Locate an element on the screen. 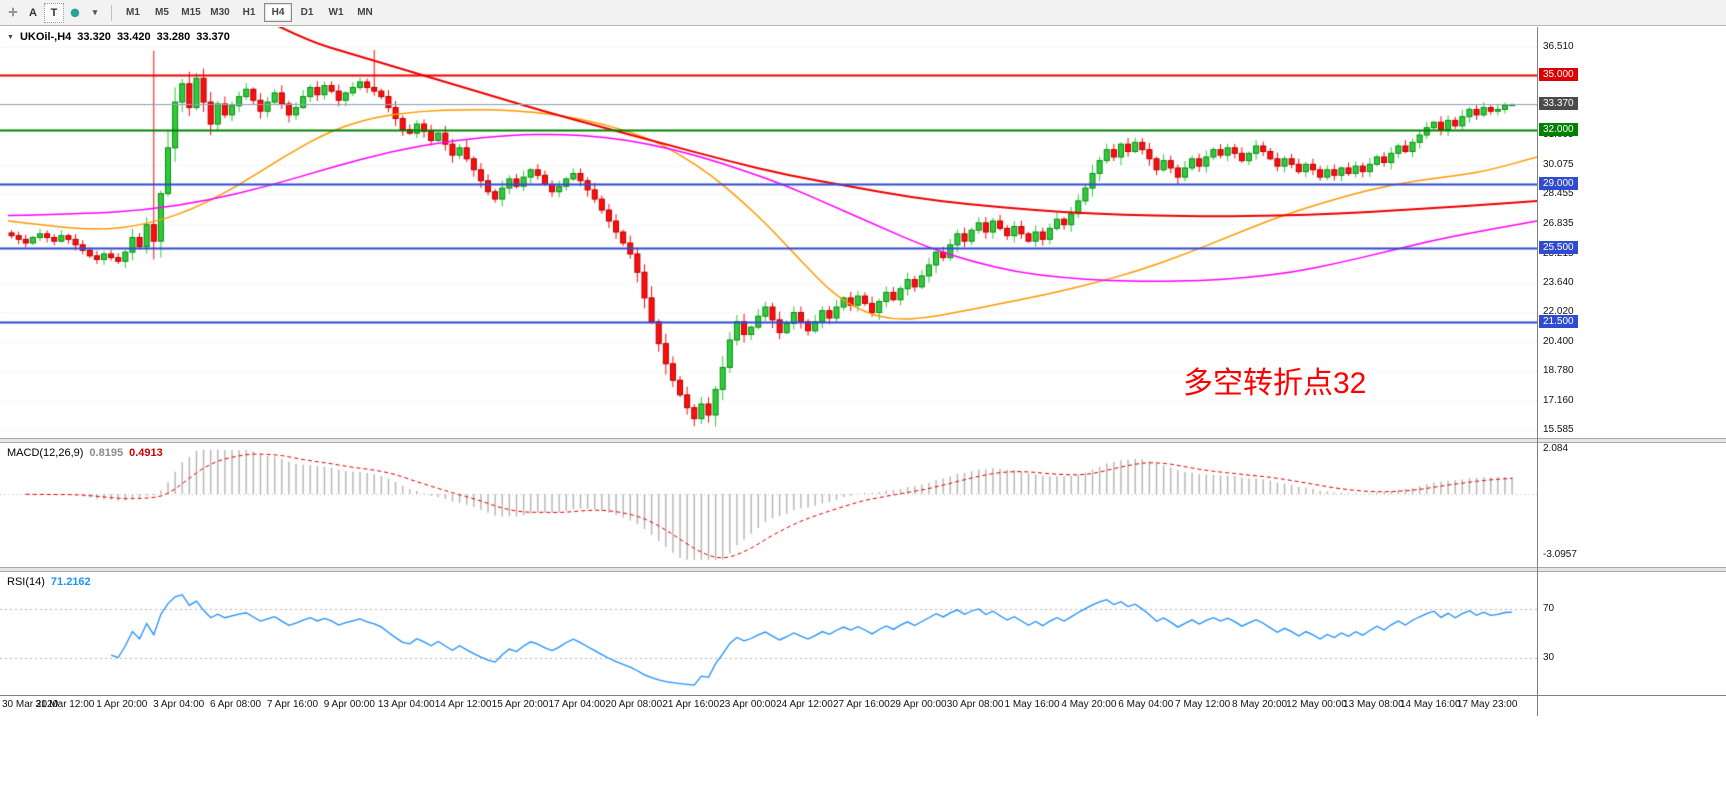 This screenshot has width=1726, height=788. time-label: 17 May 23:00 is located at coordinates (1487, 704).